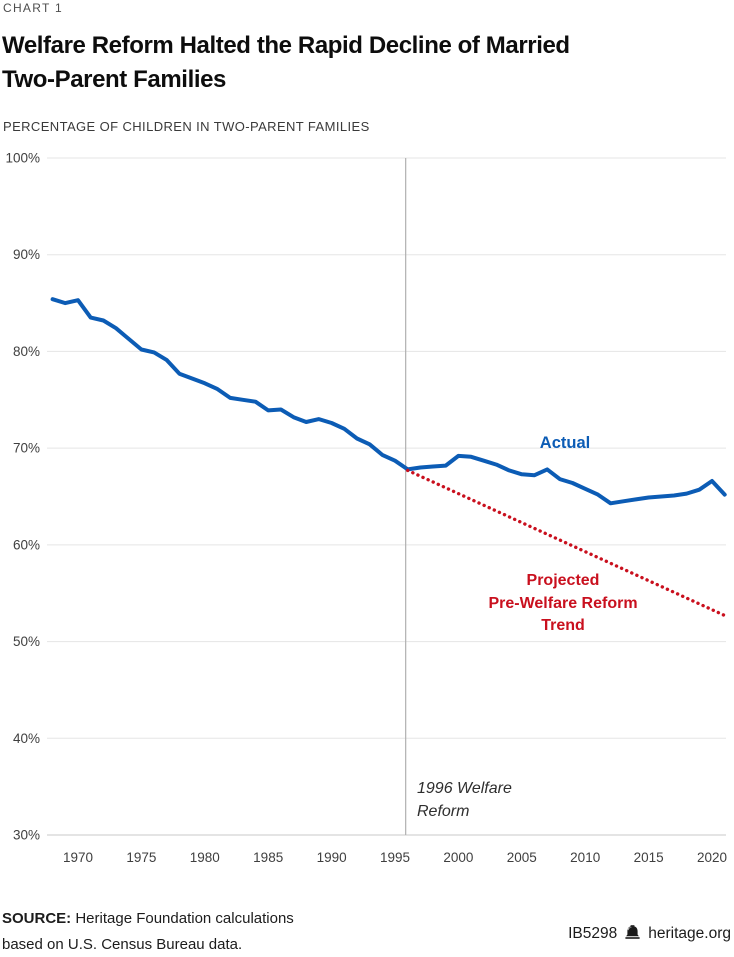  I want to click on source-line2: based on U.S. Census Bureau data., so click(148, 944).